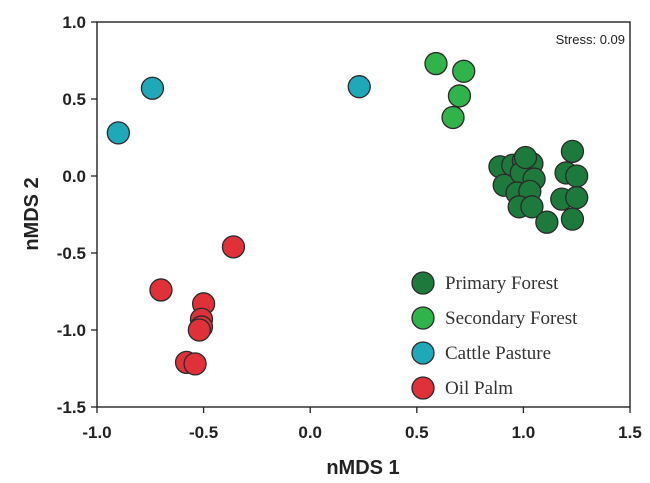 The width and height of the screenshot is (650, 483). Describe the element at coordinates (71, 407) in the screenshot. I see `y-tick-label: -1.5` at that location.